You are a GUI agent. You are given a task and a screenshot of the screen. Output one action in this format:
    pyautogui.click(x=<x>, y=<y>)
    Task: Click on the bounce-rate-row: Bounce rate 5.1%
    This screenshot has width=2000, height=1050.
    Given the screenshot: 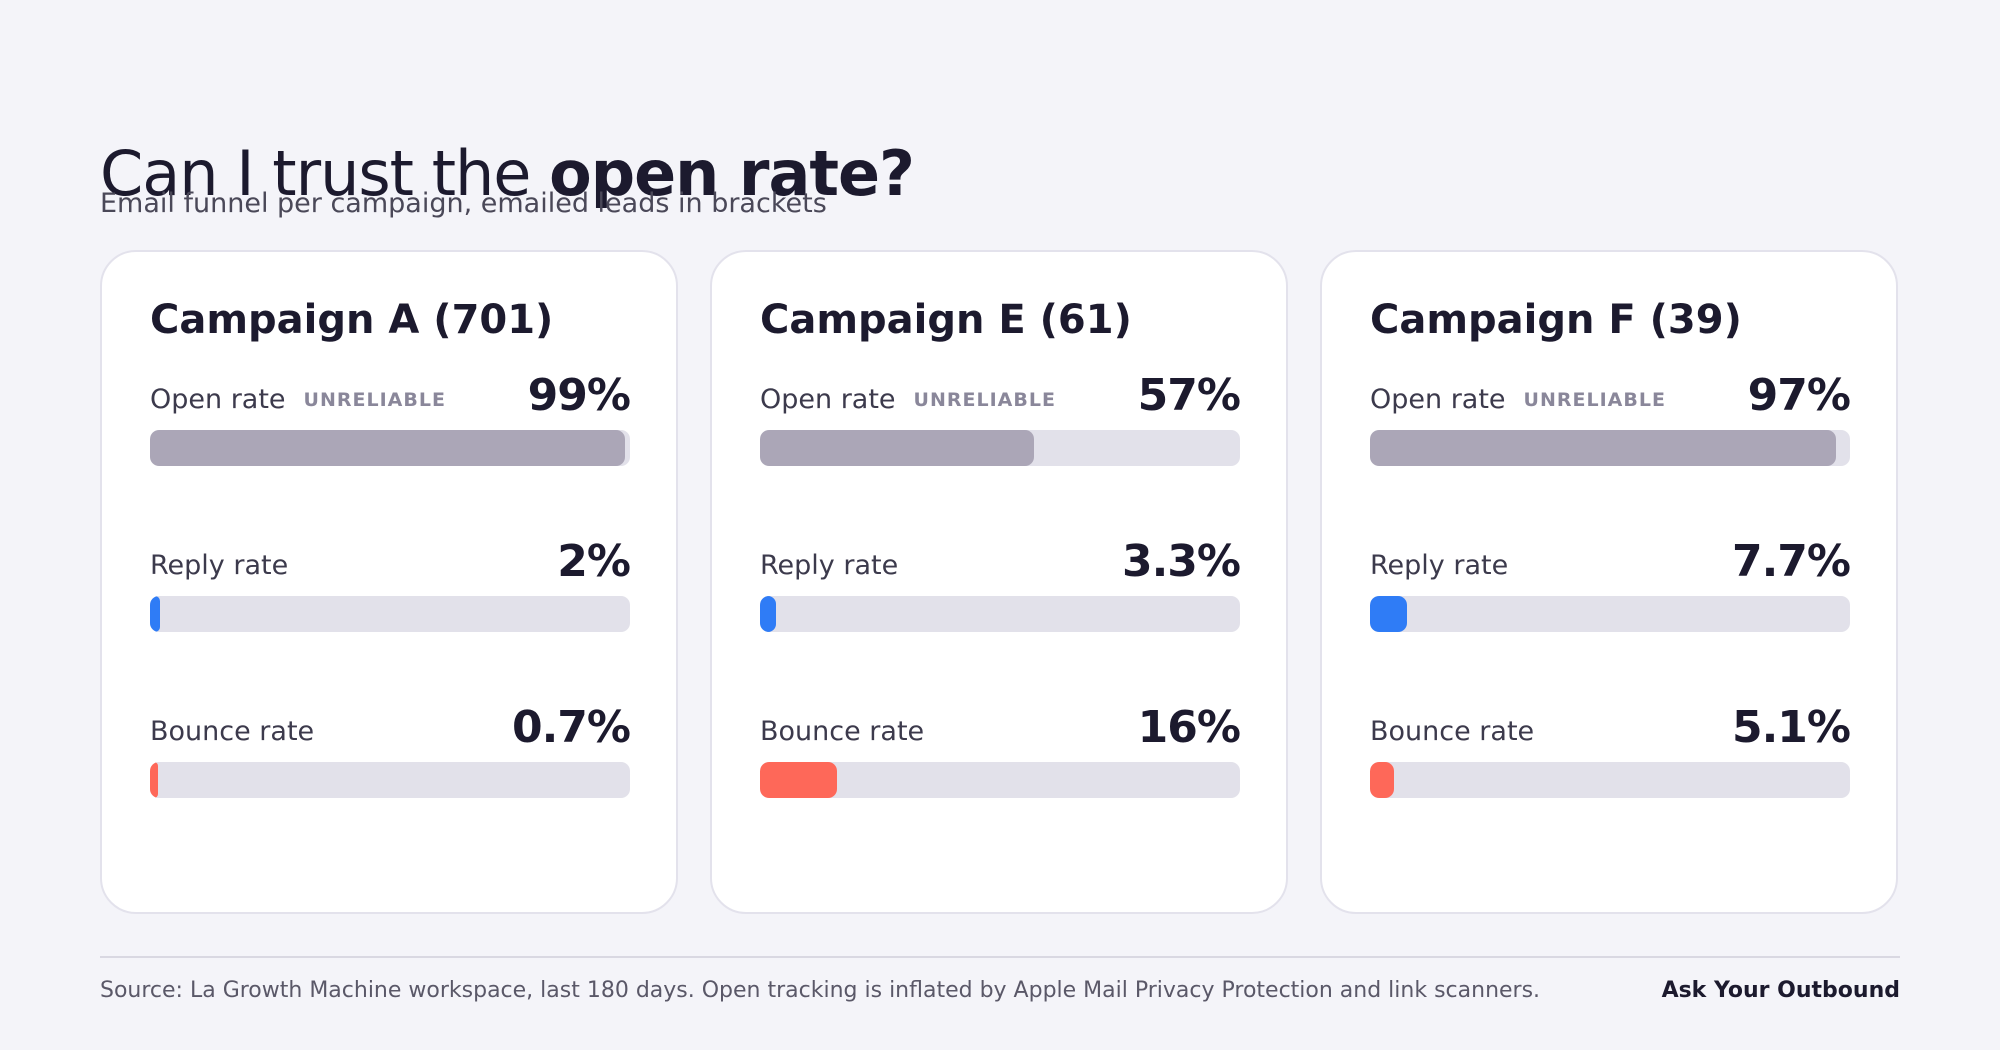 What is the action you would take?
    pyautogui.click(x=1610, y=747)
    